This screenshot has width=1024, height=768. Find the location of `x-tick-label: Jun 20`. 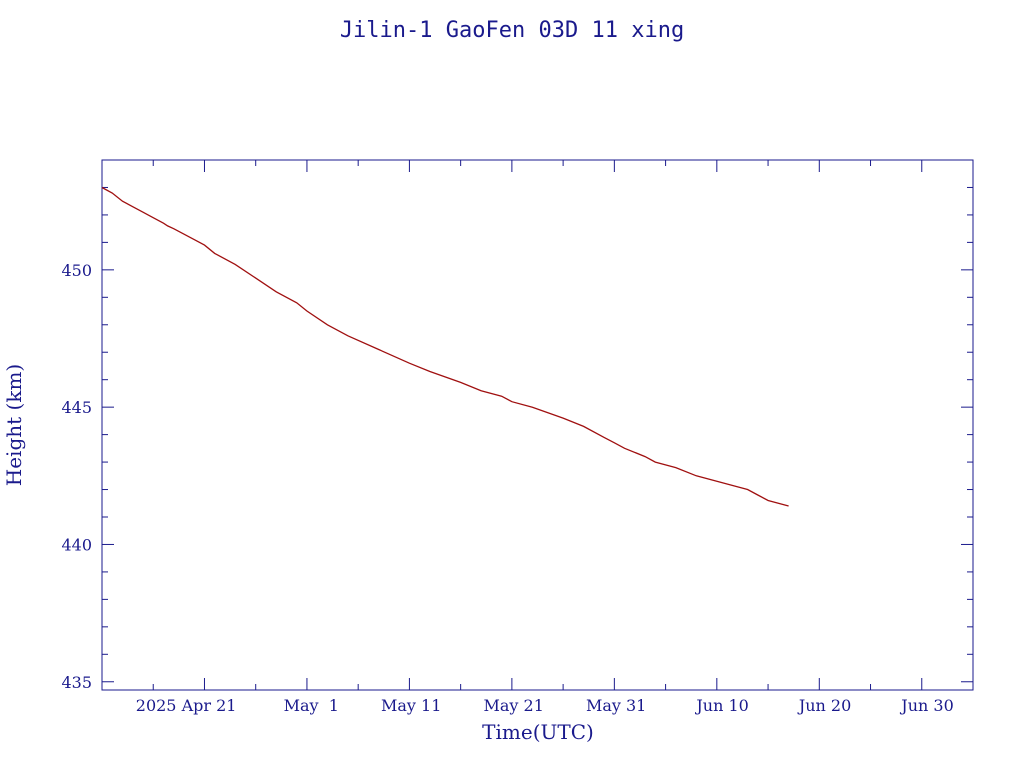

x-tick-label: Jun 20 is located at coordinates (824, 705).